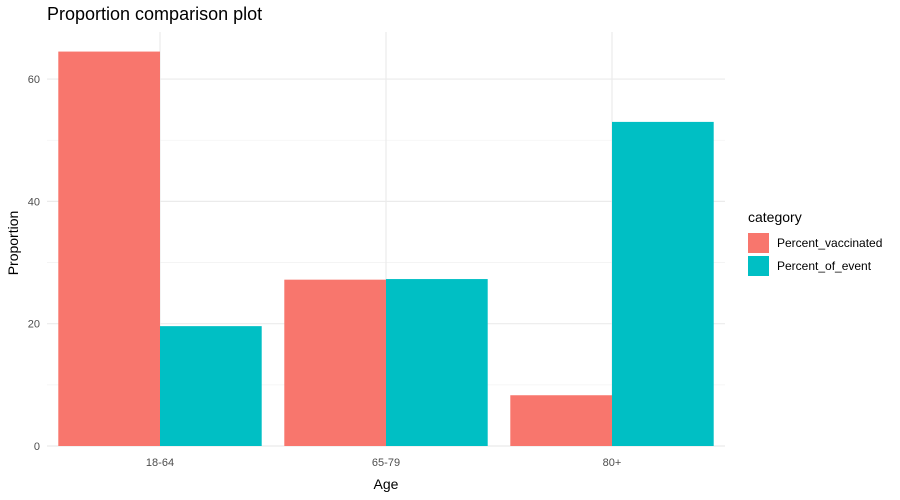  Describe the element at coordinates (775, 217) in the screenshot. I see `legend-title: category` at that location.